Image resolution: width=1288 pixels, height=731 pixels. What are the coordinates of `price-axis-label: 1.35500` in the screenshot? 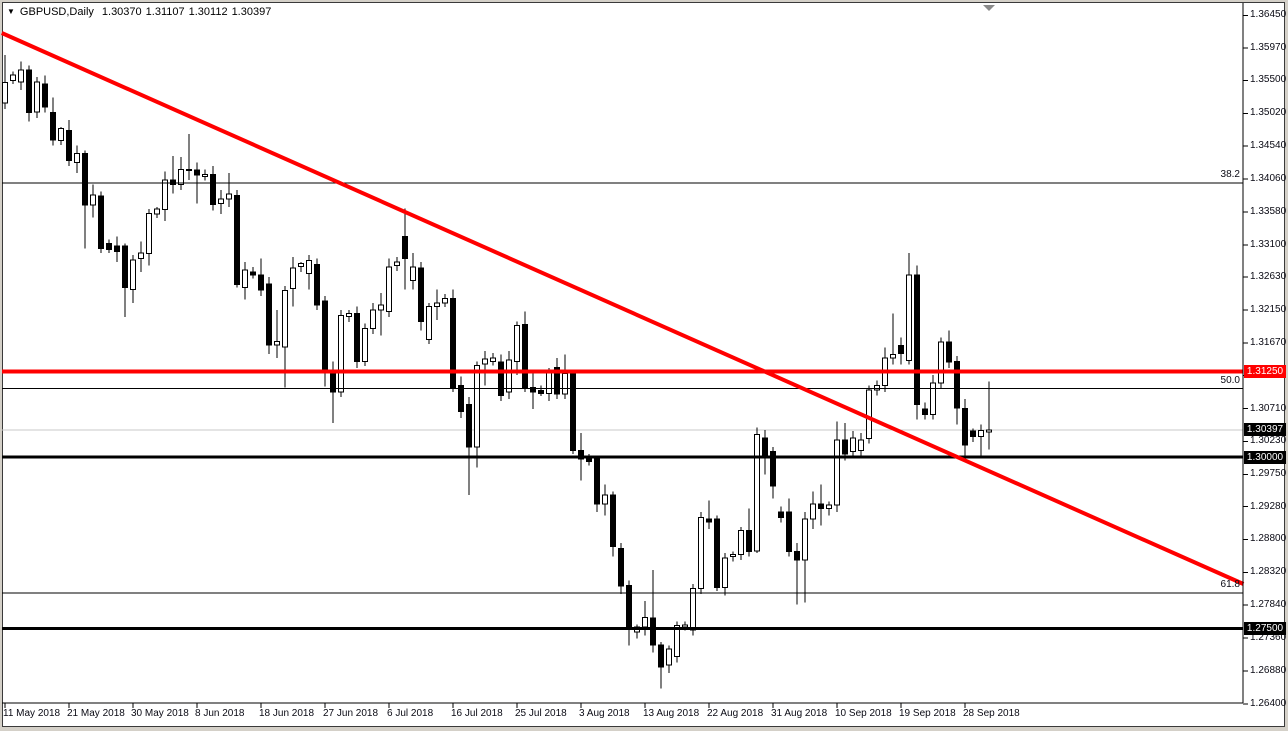 It's located at (1268, 80).